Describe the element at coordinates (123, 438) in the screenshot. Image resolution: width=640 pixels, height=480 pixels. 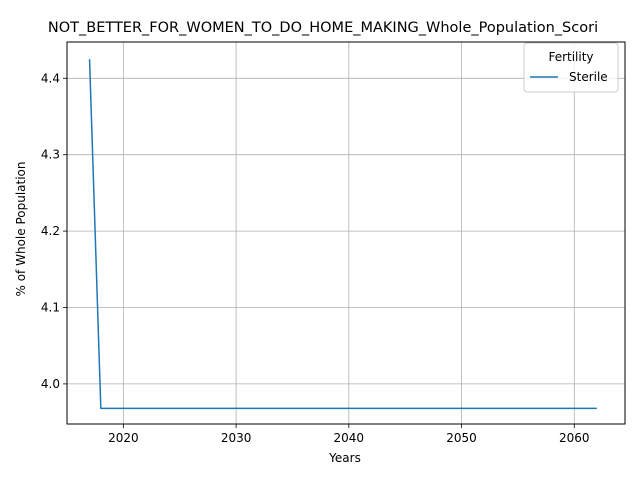
I see `x-tick-label: 2020` at that location.